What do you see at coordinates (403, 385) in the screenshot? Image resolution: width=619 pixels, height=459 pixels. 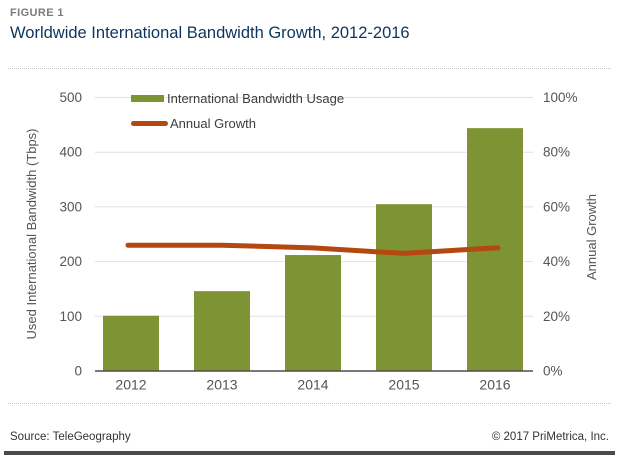 I see `x-axis-label-2015: 2015` at bounding box center [403, 385].